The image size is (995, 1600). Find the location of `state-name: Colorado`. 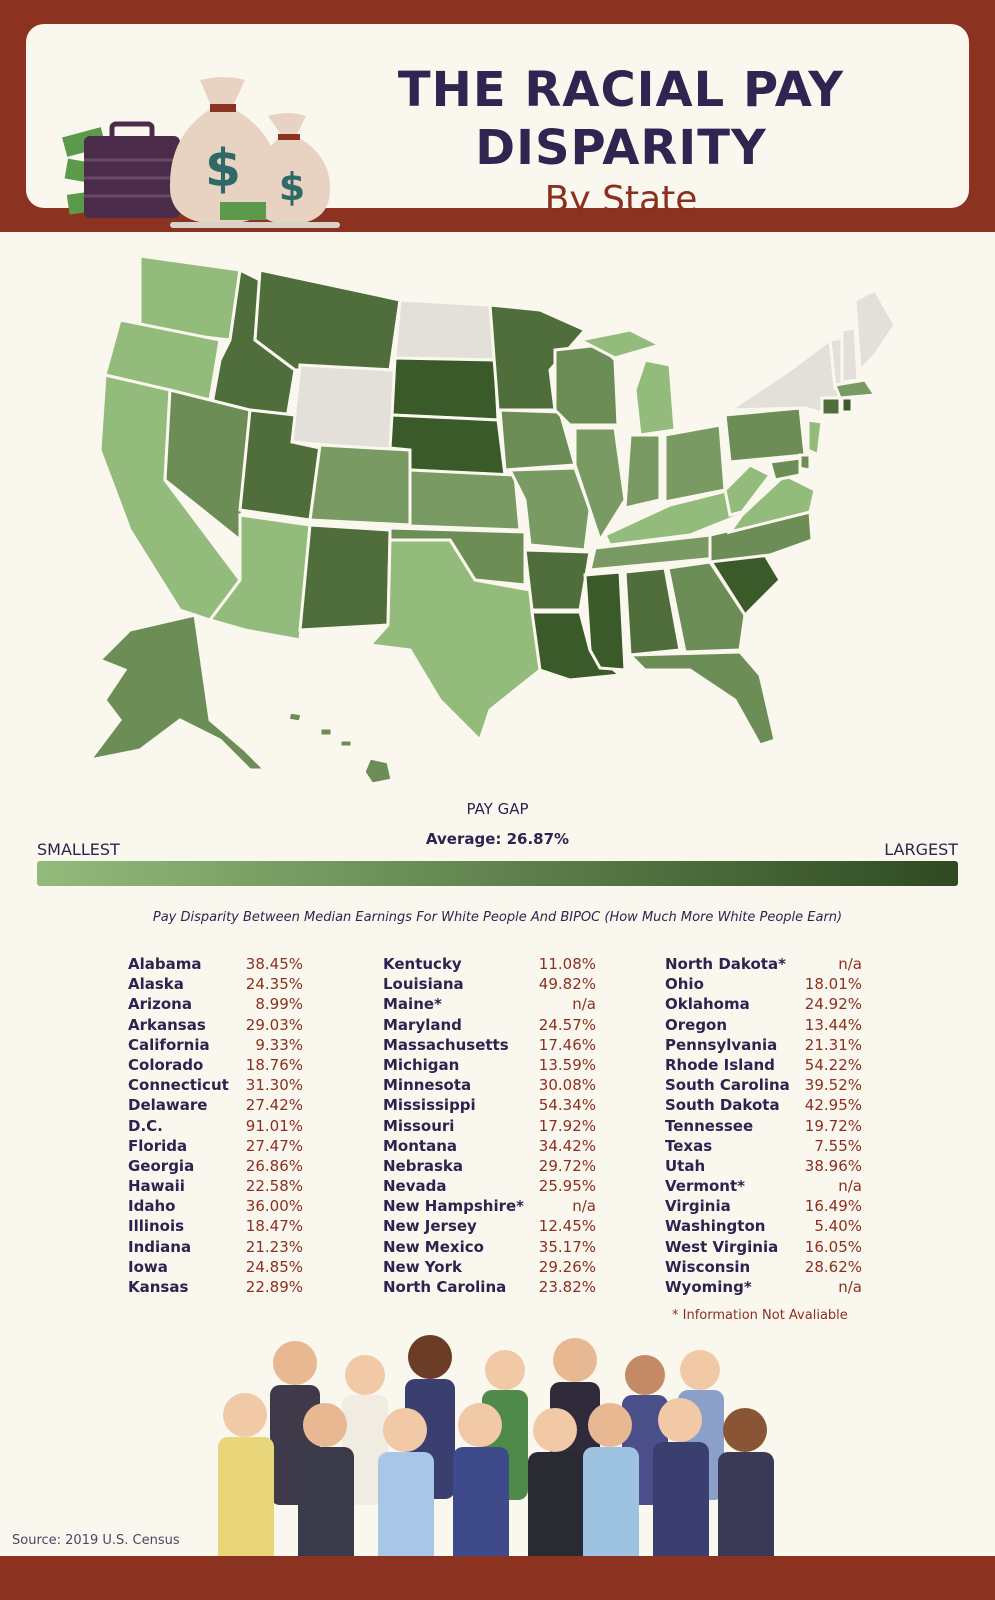

state-name: Colorado is located at coordinates (166, 1064).